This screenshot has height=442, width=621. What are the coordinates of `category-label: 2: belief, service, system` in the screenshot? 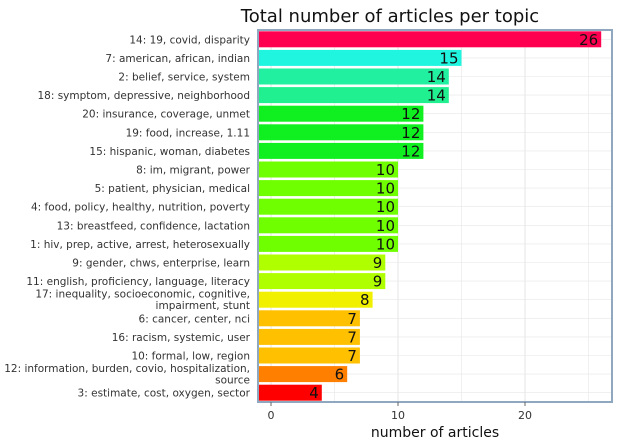 It's located at (184, 78).